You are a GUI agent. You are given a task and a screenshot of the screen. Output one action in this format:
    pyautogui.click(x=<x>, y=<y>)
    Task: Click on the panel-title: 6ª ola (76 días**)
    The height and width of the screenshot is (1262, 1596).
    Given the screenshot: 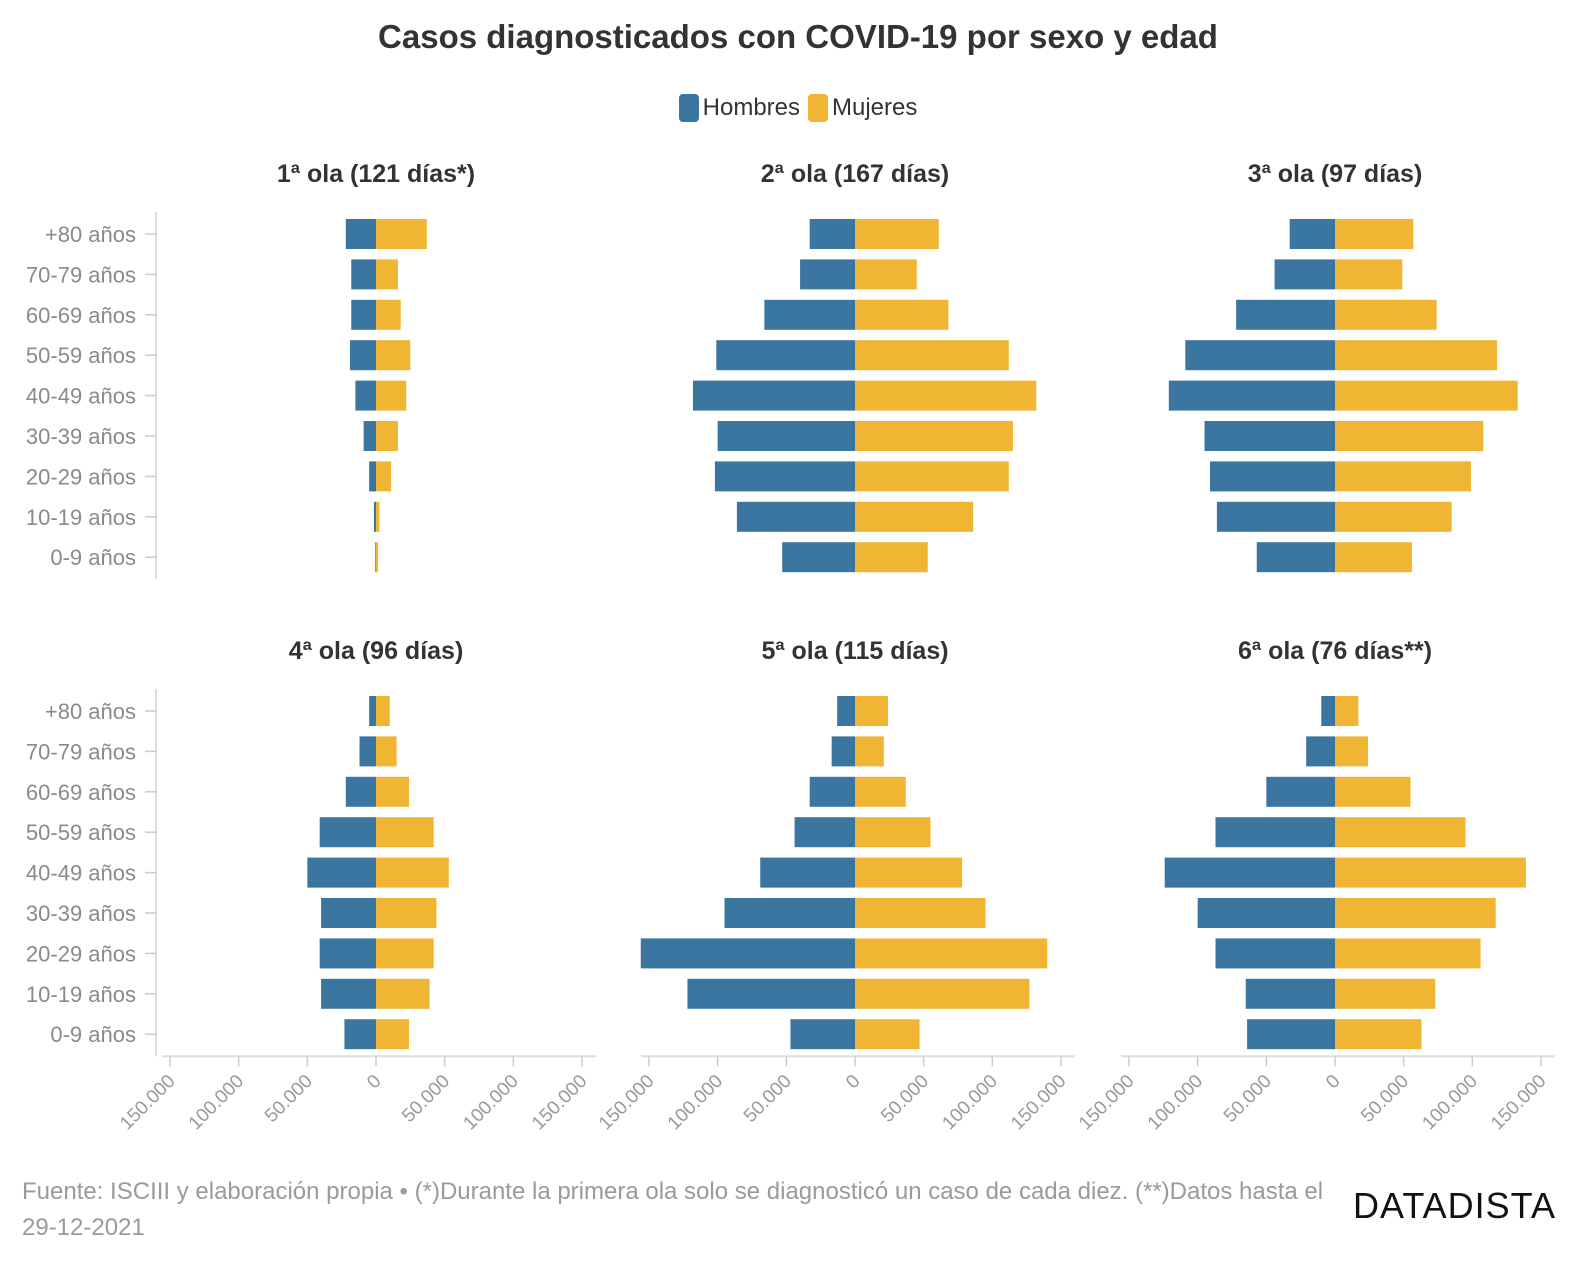 What is the action you would take?
    pyautogui.click(x=1335, y=651)
    